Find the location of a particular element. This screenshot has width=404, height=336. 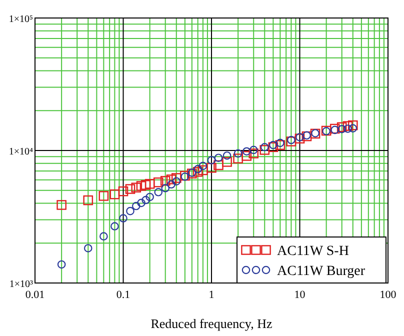

x-tick-label: 10 is located at coordinates (300, 295).